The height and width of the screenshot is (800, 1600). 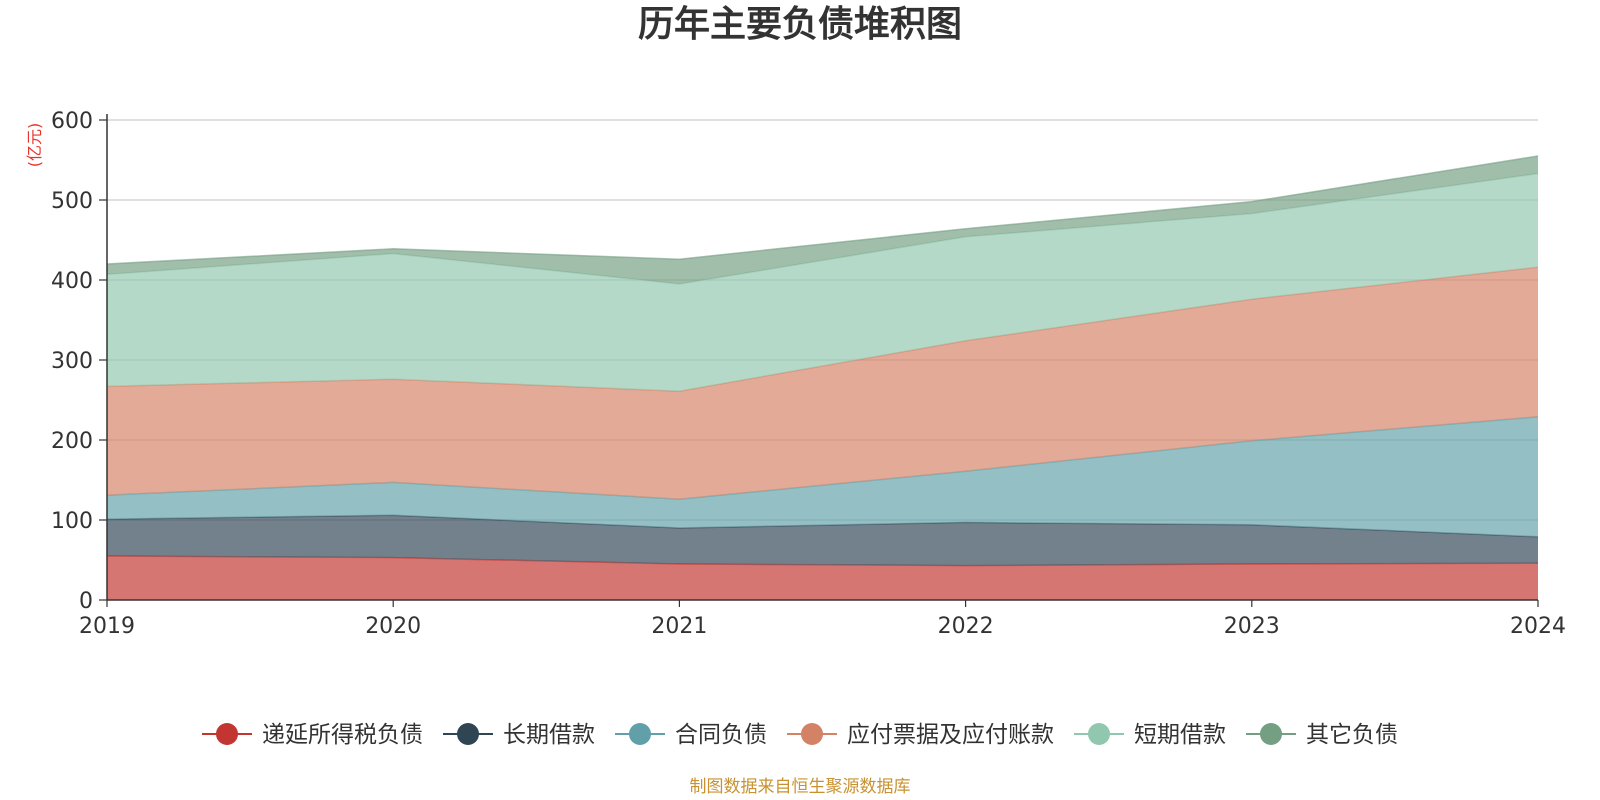 What do you see at coordinates (950, 735) in the screenshot?
I see `legend-label: 应付票据及应付账款` at bounding box center [950, 735].